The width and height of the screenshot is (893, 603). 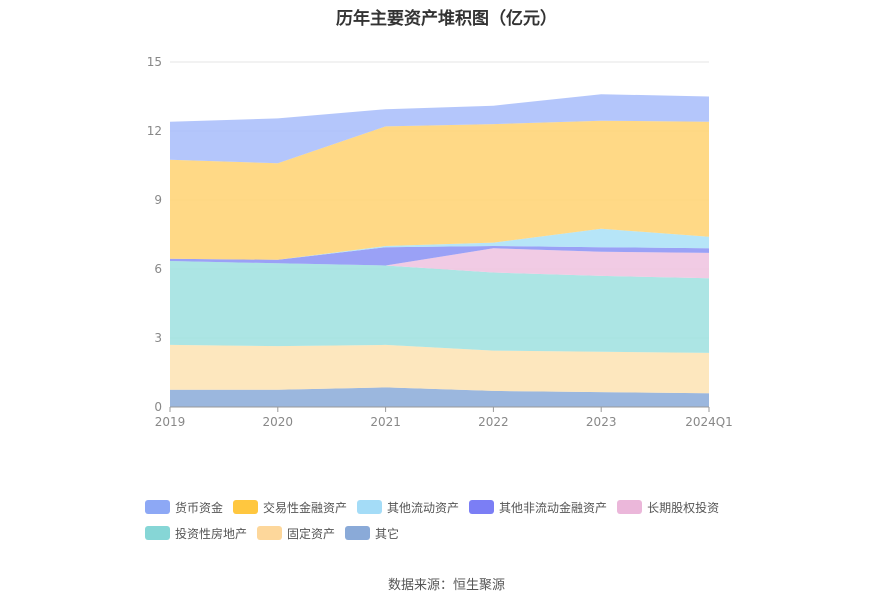 I want to click on legend-item: 其他流动资产, so click(x=408, y=507).